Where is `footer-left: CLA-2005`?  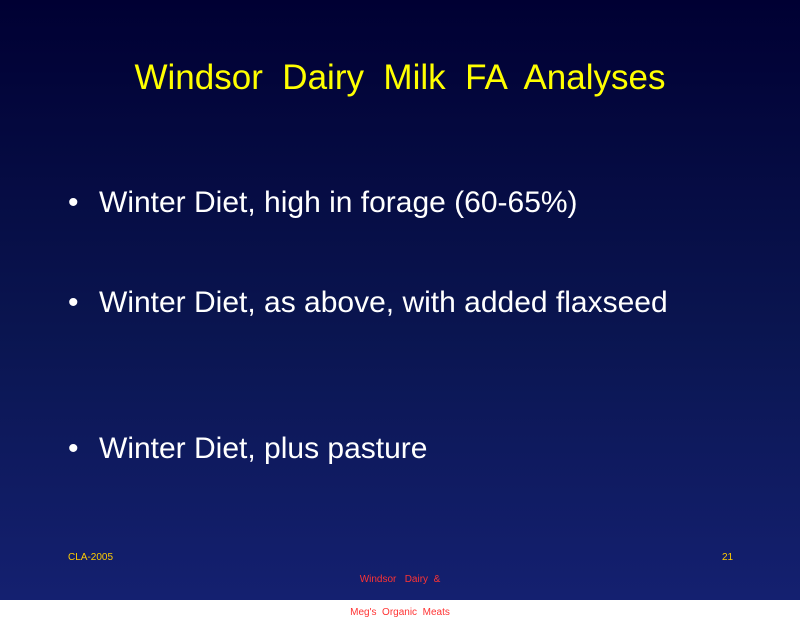
footer-left: CLA-2005 is located at coordinates (91, 557).